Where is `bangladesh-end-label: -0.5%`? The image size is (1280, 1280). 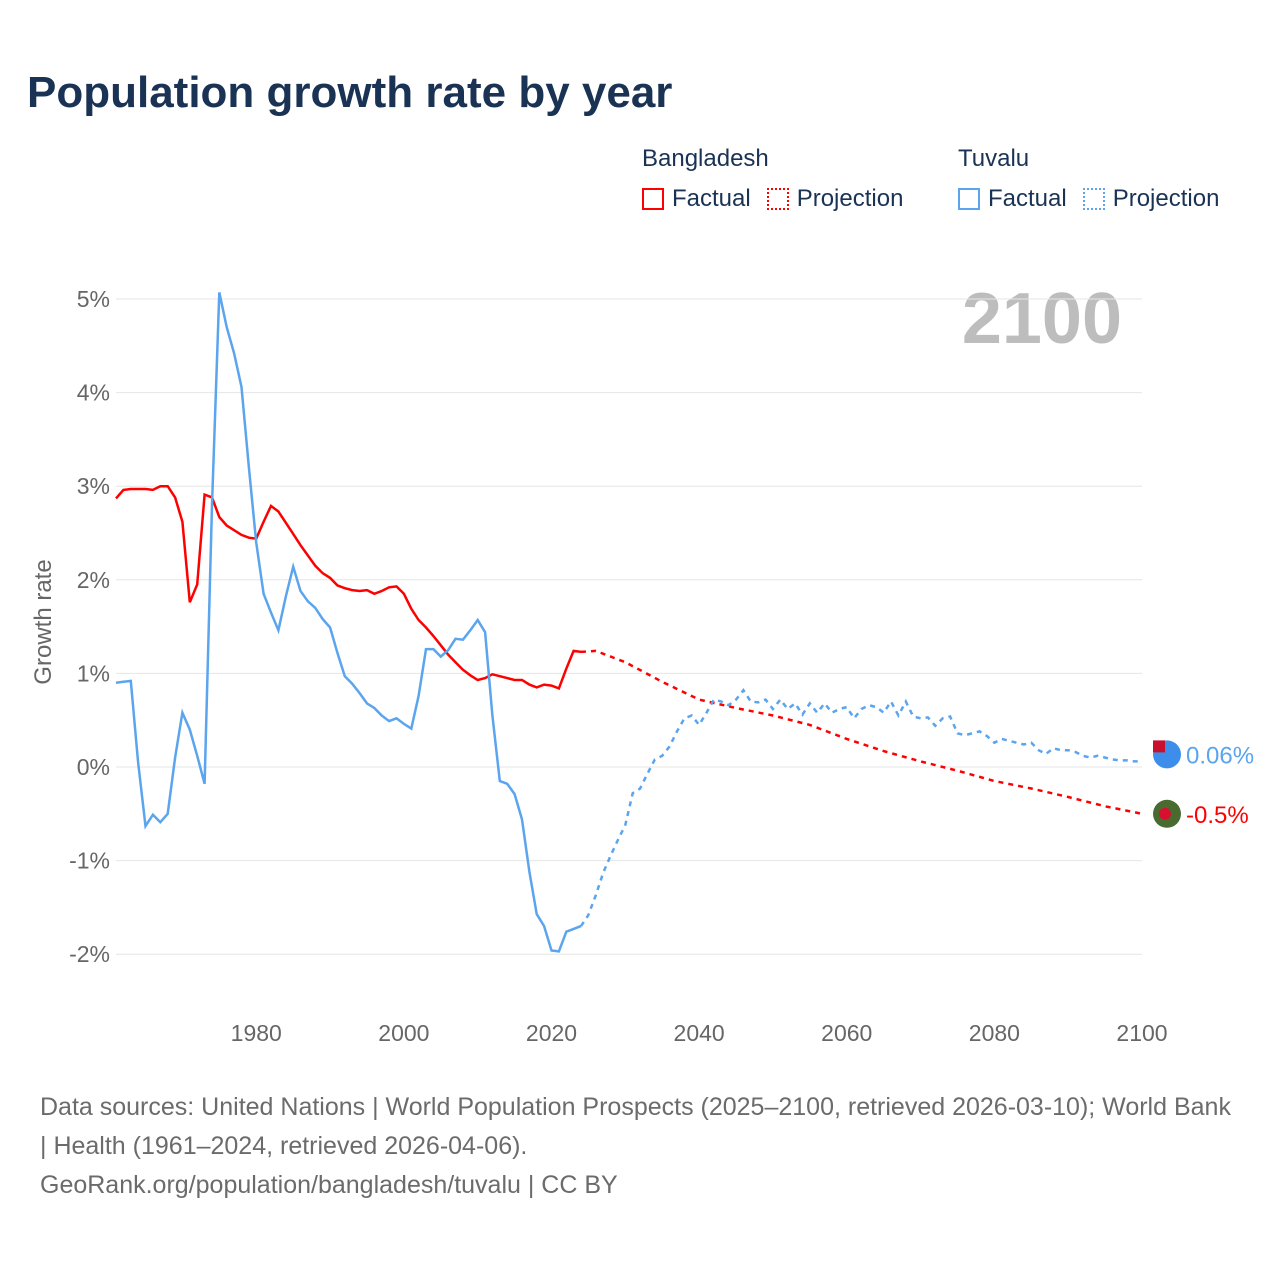
bangladesh-end-label: -0.5% is located at coordinates (1217, 815).